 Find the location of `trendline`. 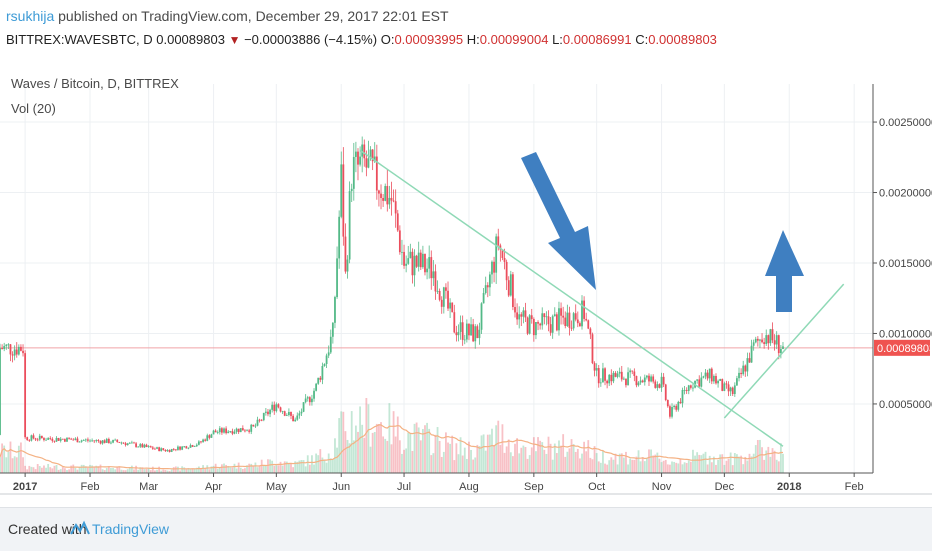

trendline is located at coordinates (784, 351).